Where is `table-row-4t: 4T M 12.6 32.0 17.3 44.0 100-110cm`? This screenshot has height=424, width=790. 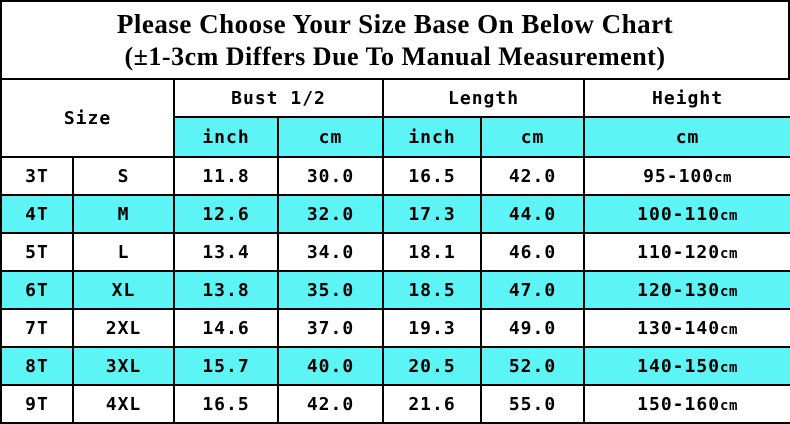
table-row-4t: 4T M 12.6 32.0 17.3 44.0 100-110cm is located at coordinates (395, 214).